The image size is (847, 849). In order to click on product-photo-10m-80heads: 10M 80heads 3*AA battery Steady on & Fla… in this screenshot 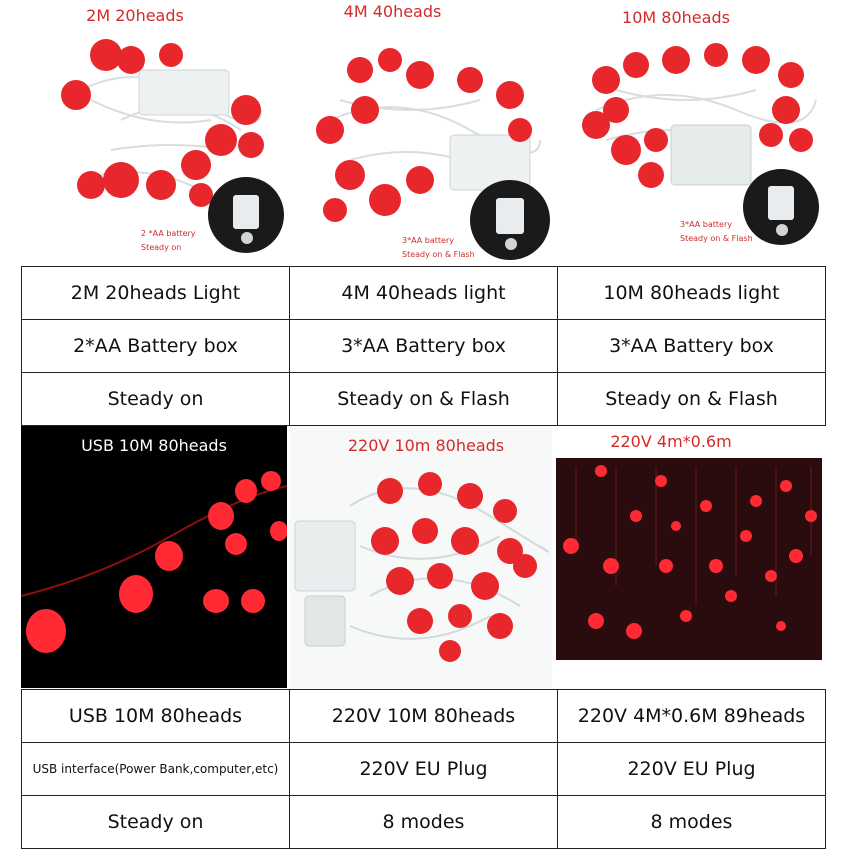, I will do `click(691, 133)`.